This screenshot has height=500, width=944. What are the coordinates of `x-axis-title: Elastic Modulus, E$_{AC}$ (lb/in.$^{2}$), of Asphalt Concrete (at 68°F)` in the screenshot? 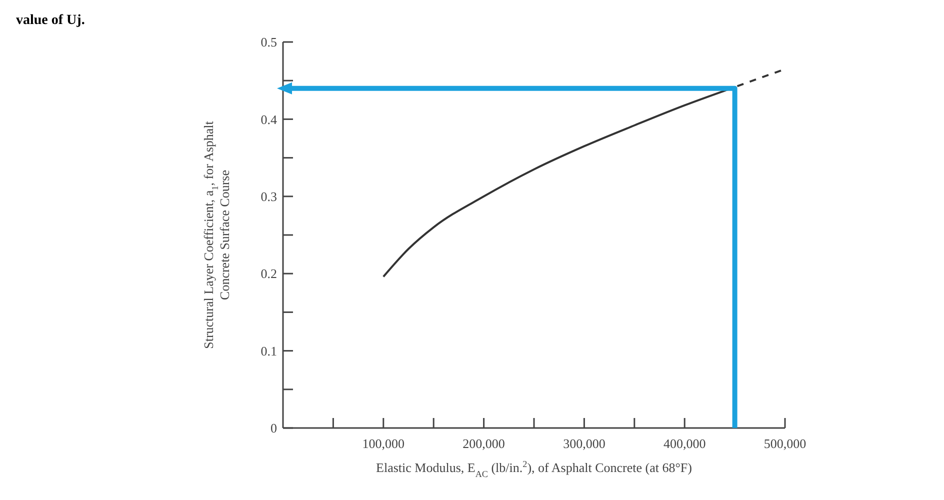 It's located at (534, 469).